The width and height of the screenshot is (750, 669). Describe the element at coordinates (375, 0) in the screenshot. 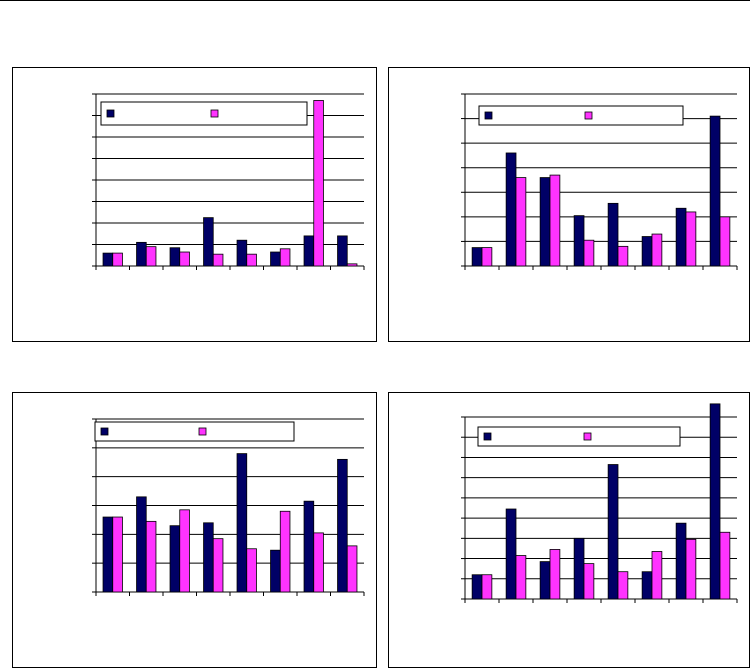

I see `page-top-rule` at that location.